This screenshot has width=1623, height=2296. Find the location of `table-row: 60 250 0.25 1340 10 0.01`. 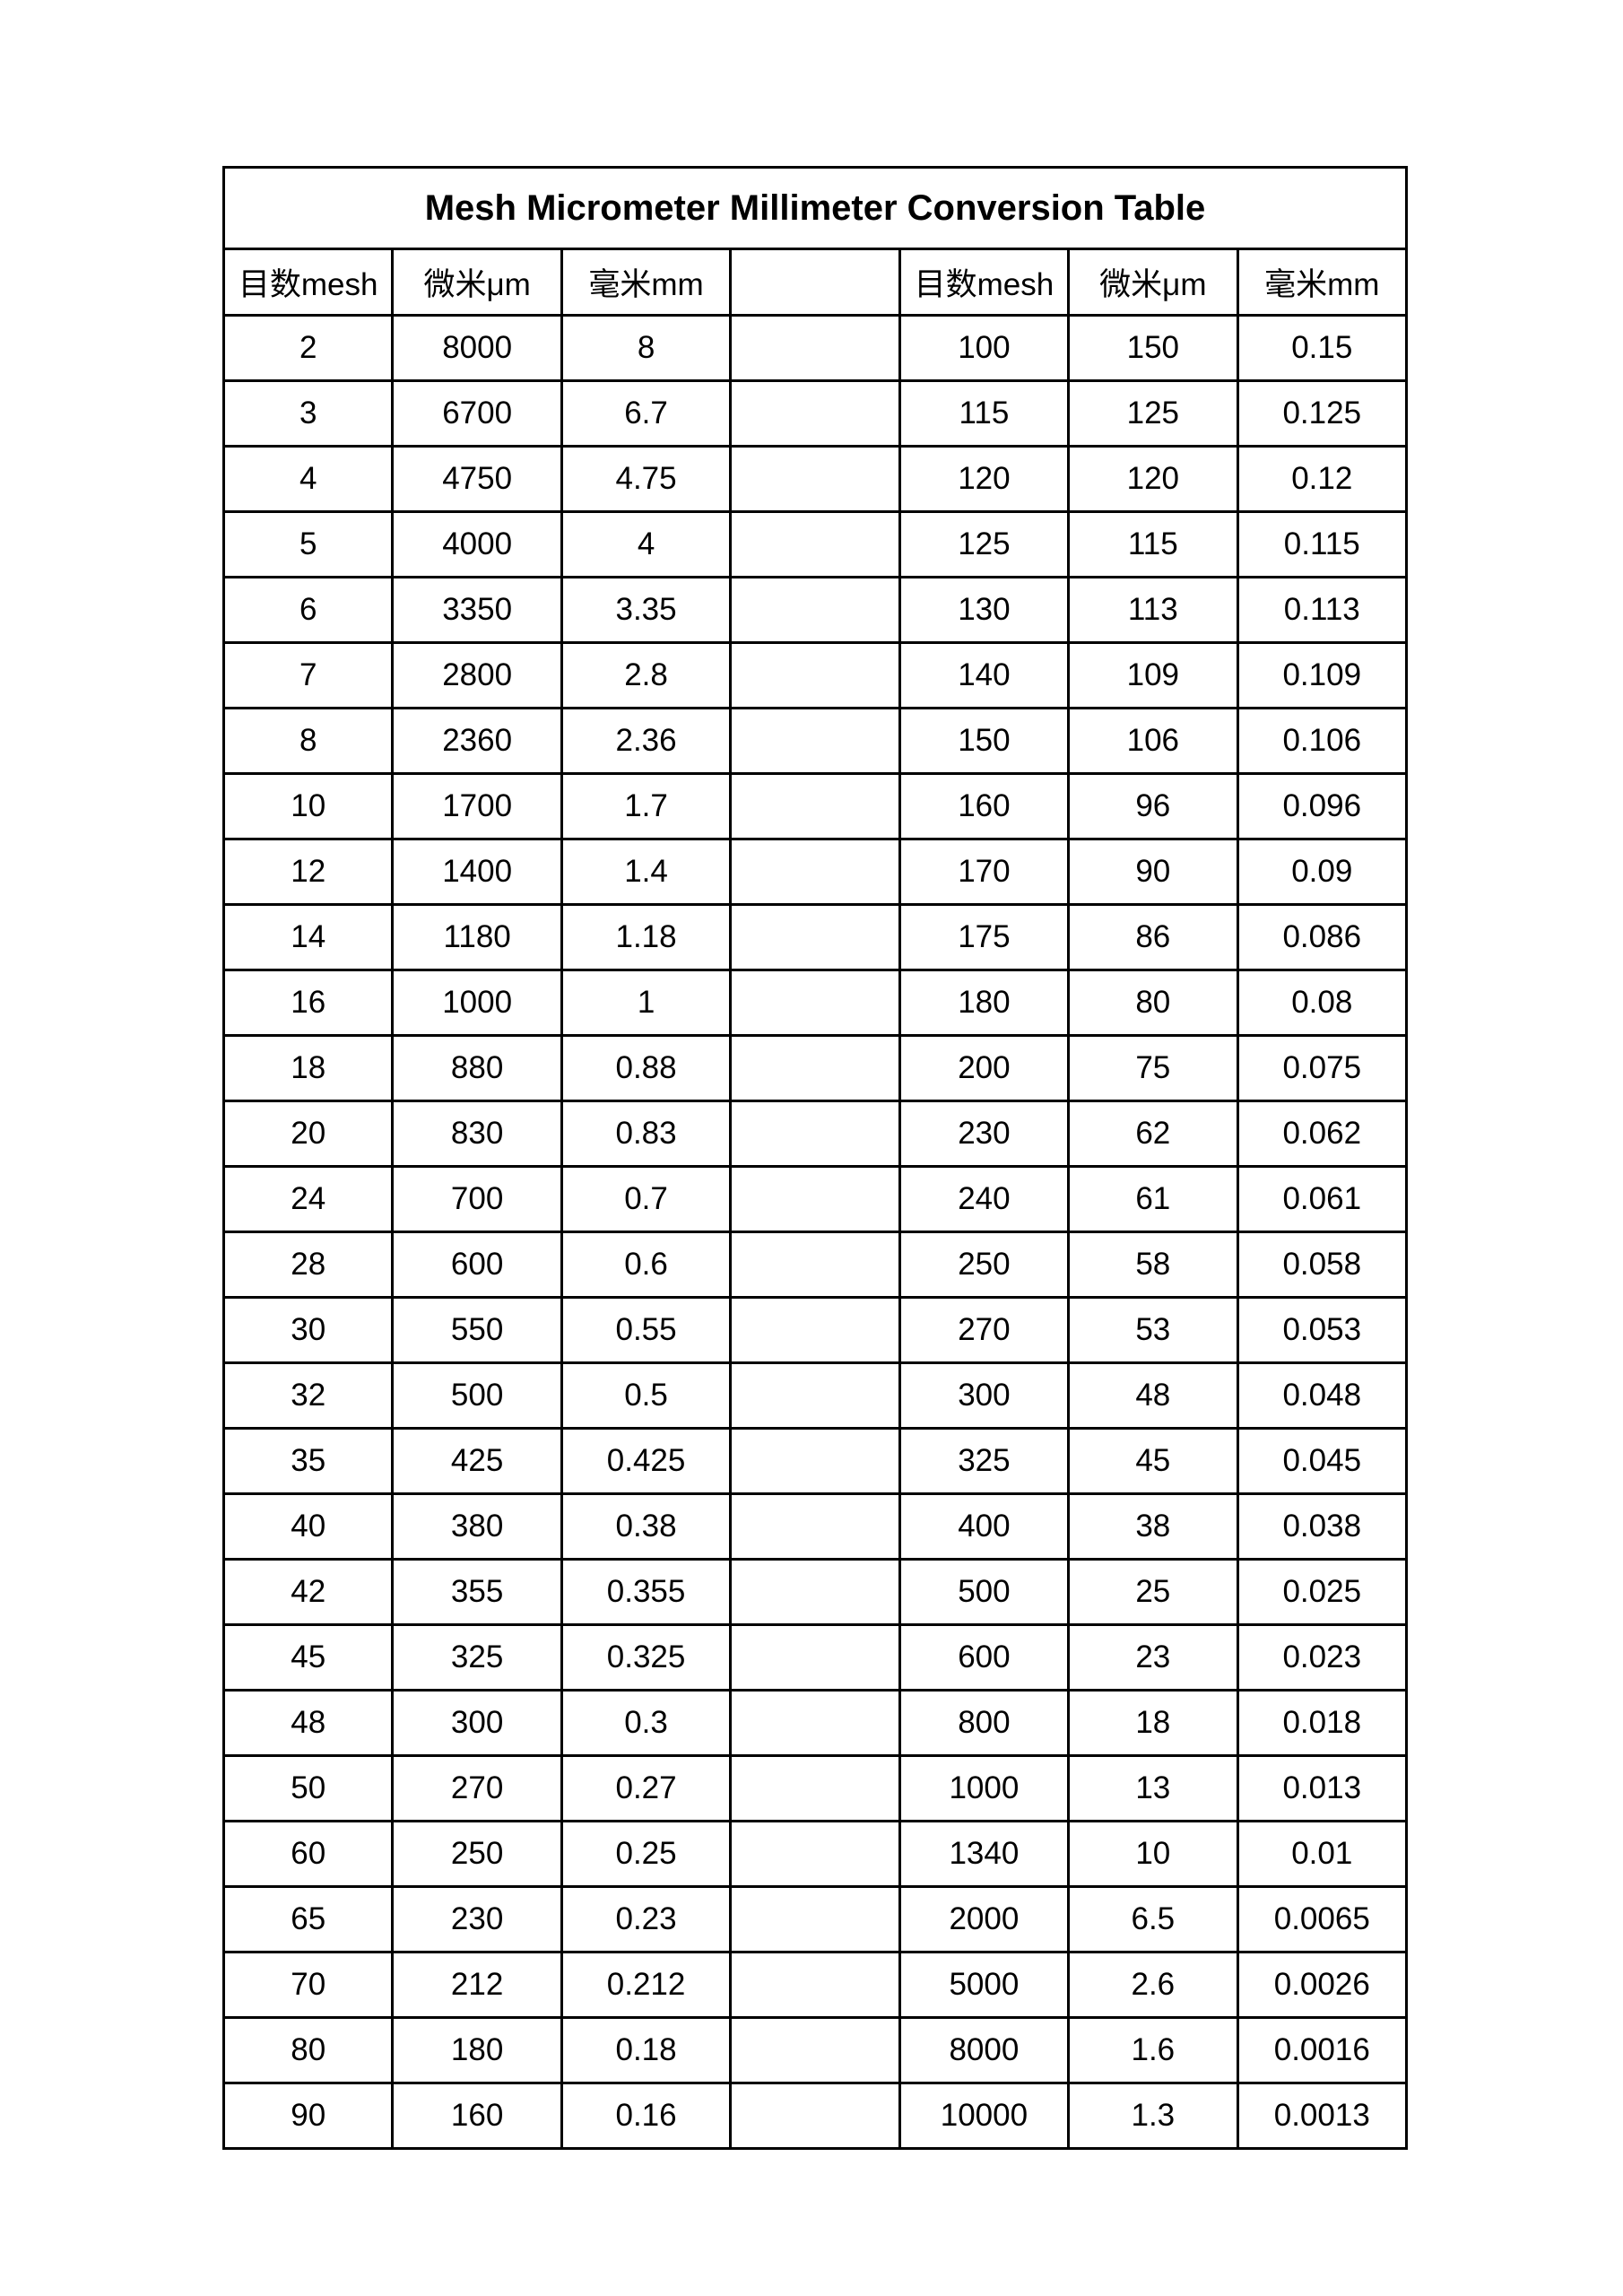

table-row: 60 250 0.25 1340 10 0.01 is located at coordinates (815, 1854).